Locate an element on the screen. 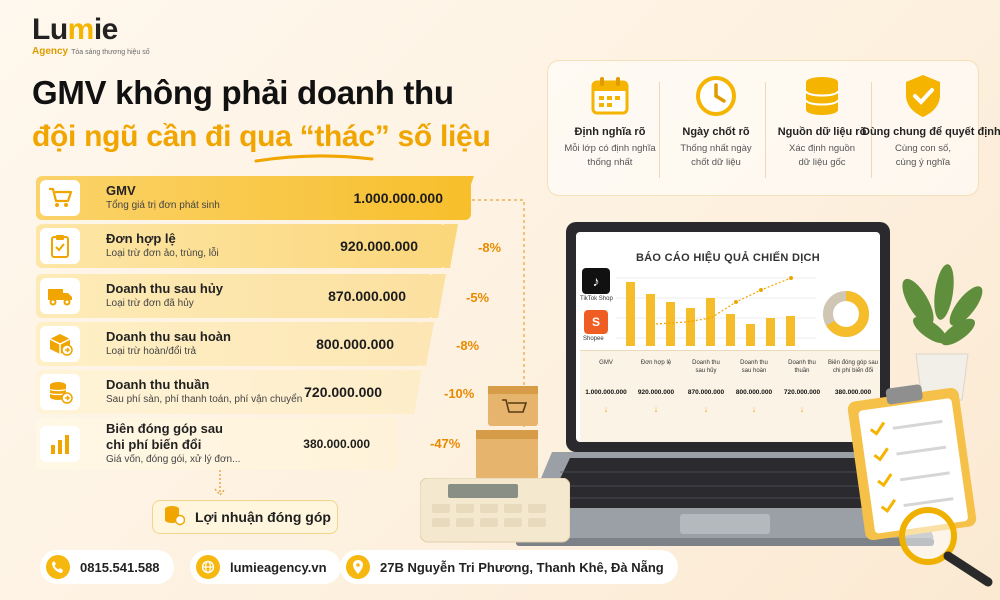 This screenshot has height=600, width=1000. principle-title: Nguồn dữ liệu rõ is located at coordinates (822, 132).